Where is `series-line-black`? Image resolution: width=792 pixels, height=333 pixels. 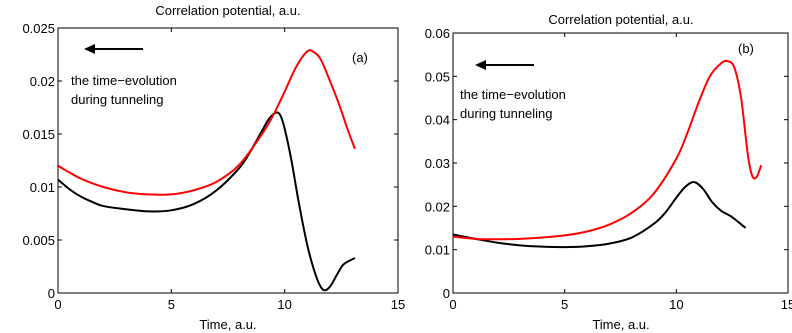 series-line-black is located at coordinates (600, 215).